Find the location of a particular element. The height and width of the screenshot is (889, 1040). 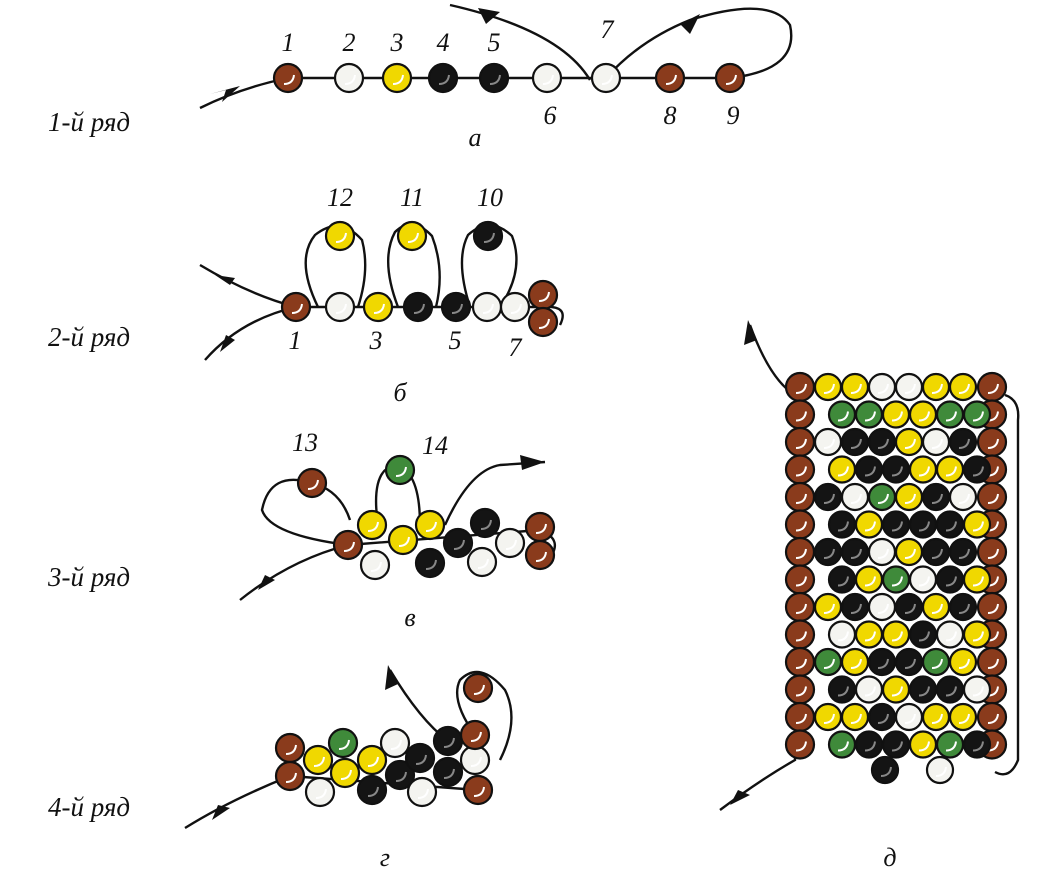

row-label: 3-й ряд is located at coordinates (88, 577).